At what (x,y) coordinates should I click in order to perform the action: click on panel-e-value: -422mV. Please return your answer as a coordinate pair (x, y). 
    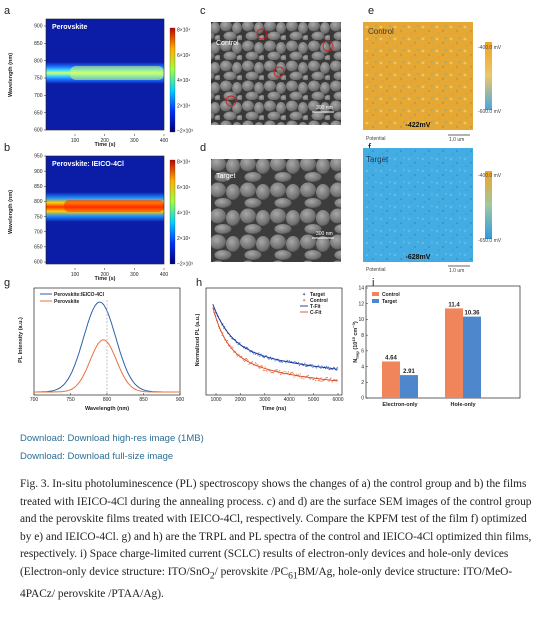
    Looking at the image, I should click on (418, 125).